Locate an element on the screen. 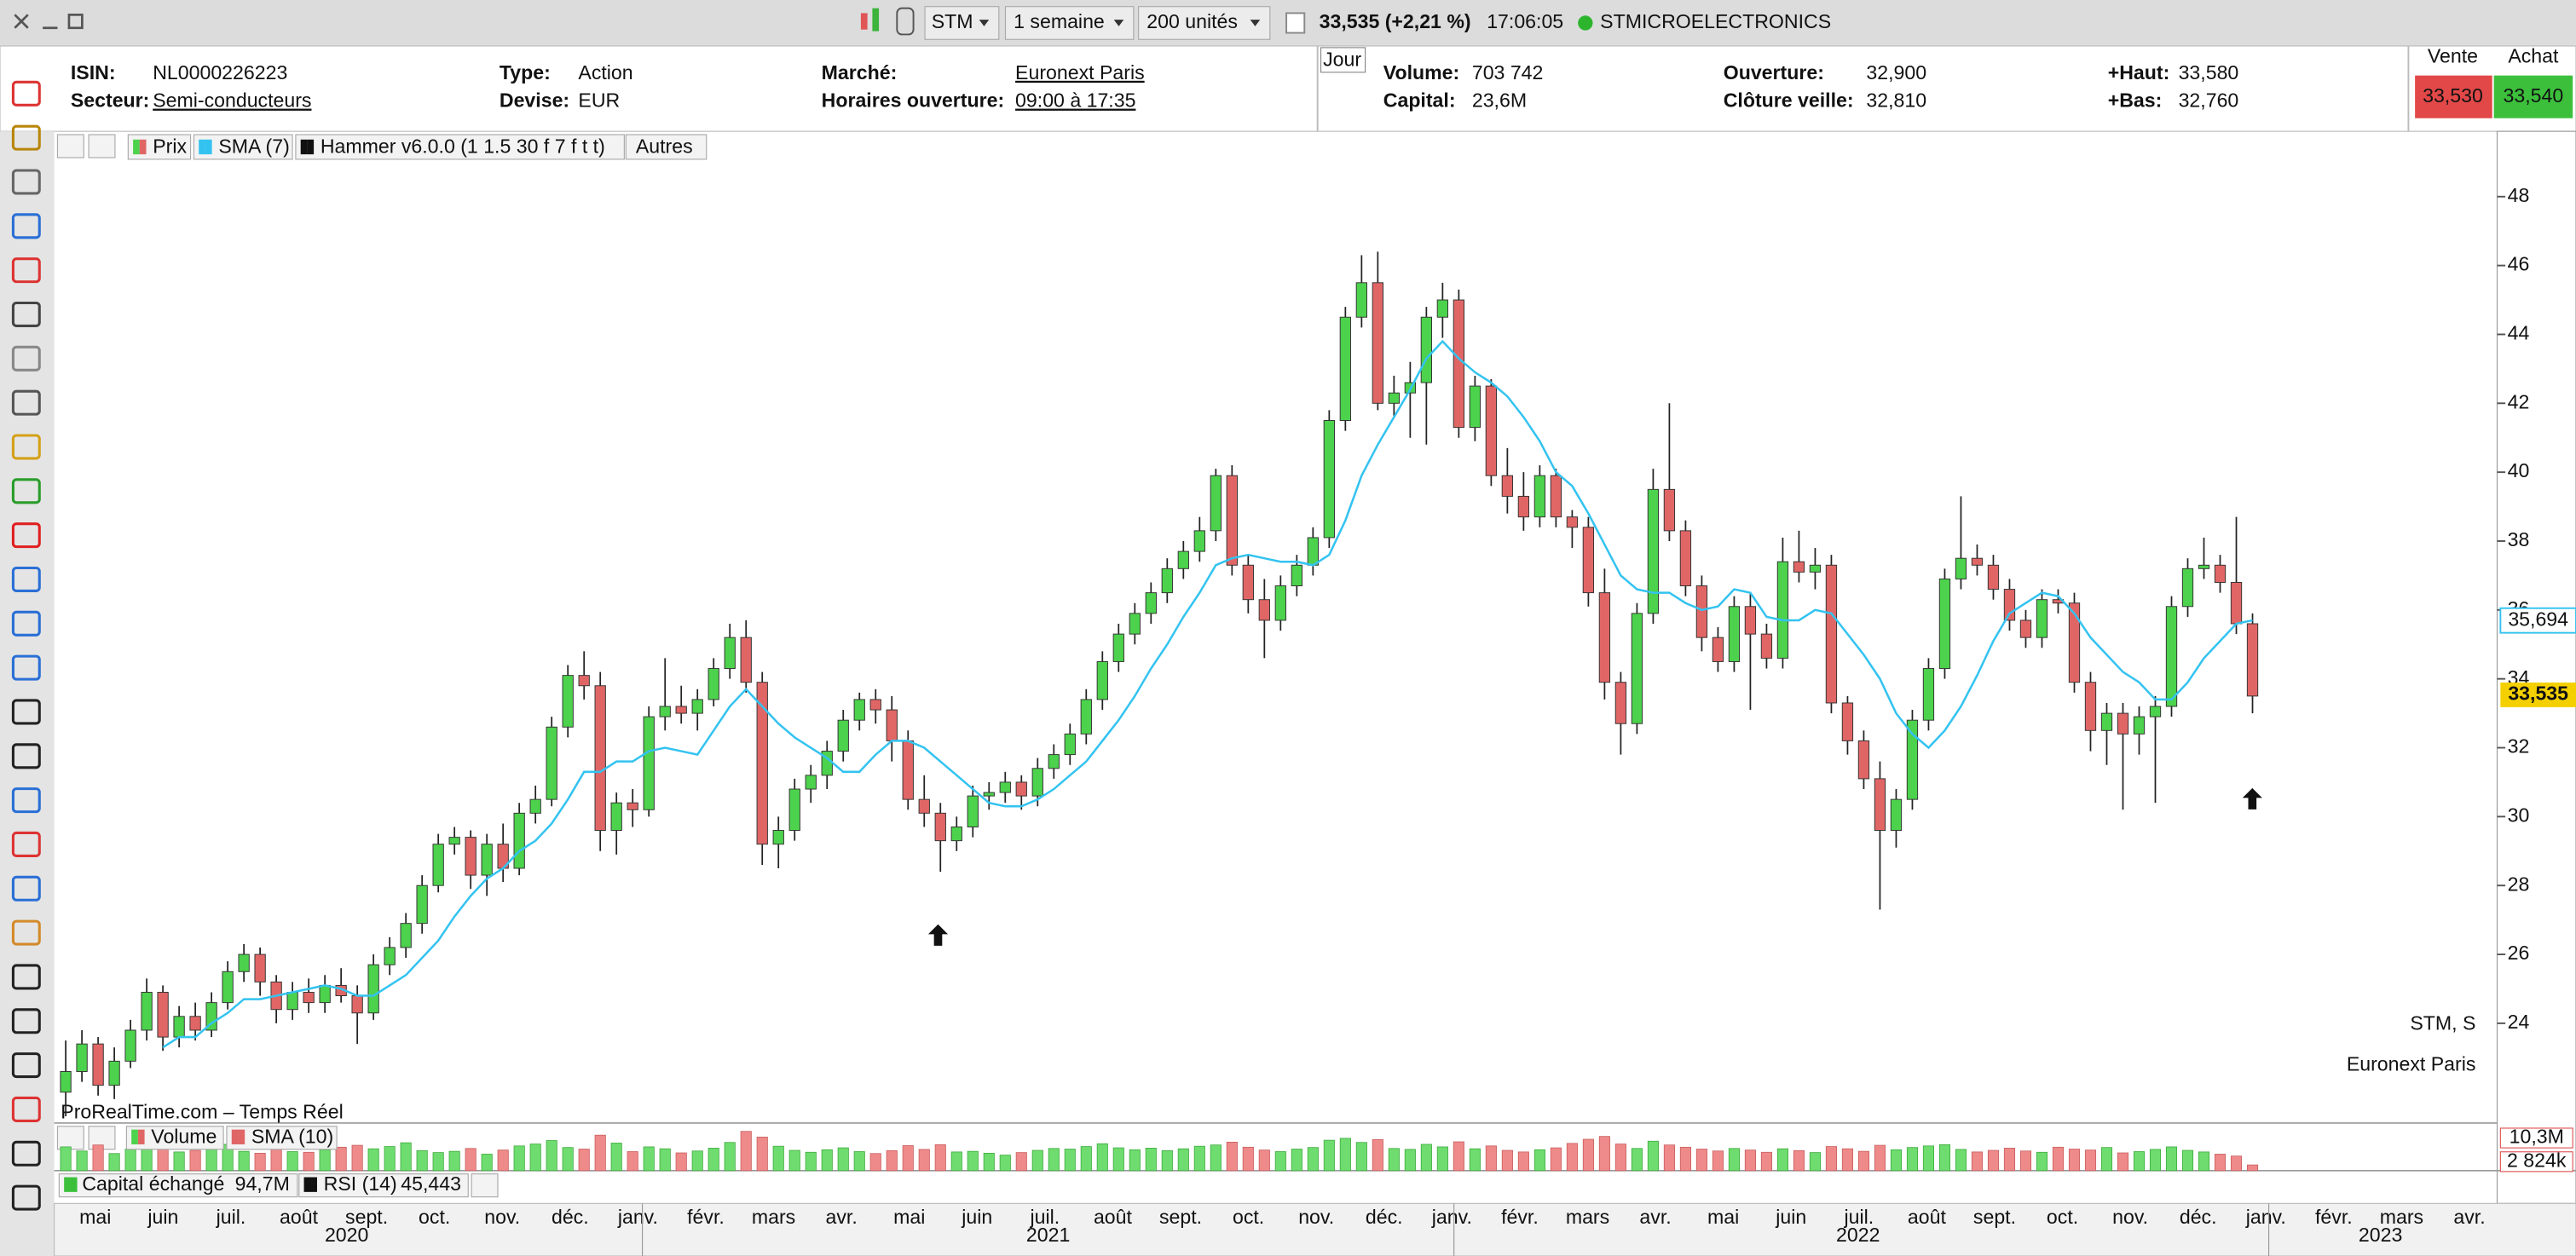 The width and height of the screenshot is (2576, 1256). indicator-name: RSI (14) is located at coordinates (360, 1183).